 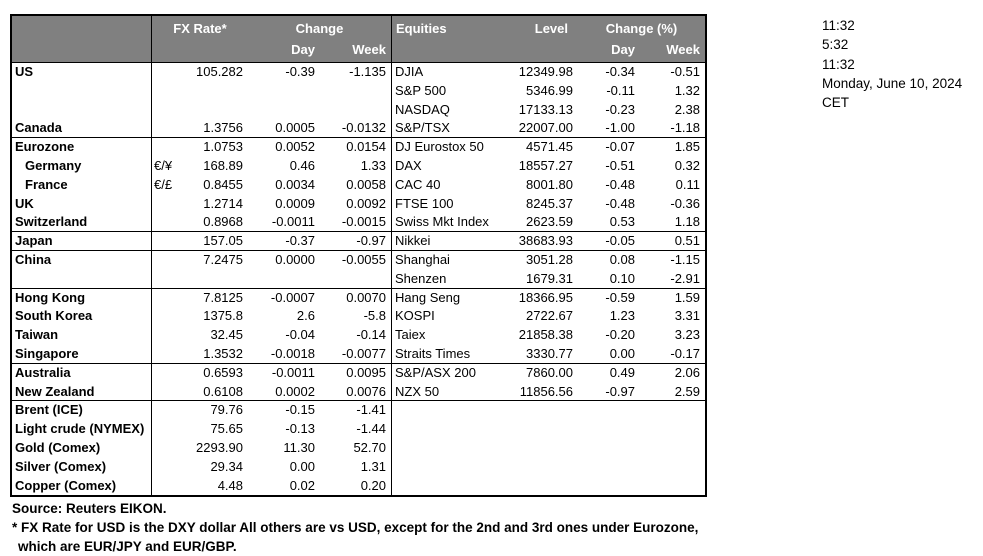 What do you see at coordinates (545, 128) in the screenshot?
I see `equity-level-value: 22007.00` at bounding box center [545, 128].